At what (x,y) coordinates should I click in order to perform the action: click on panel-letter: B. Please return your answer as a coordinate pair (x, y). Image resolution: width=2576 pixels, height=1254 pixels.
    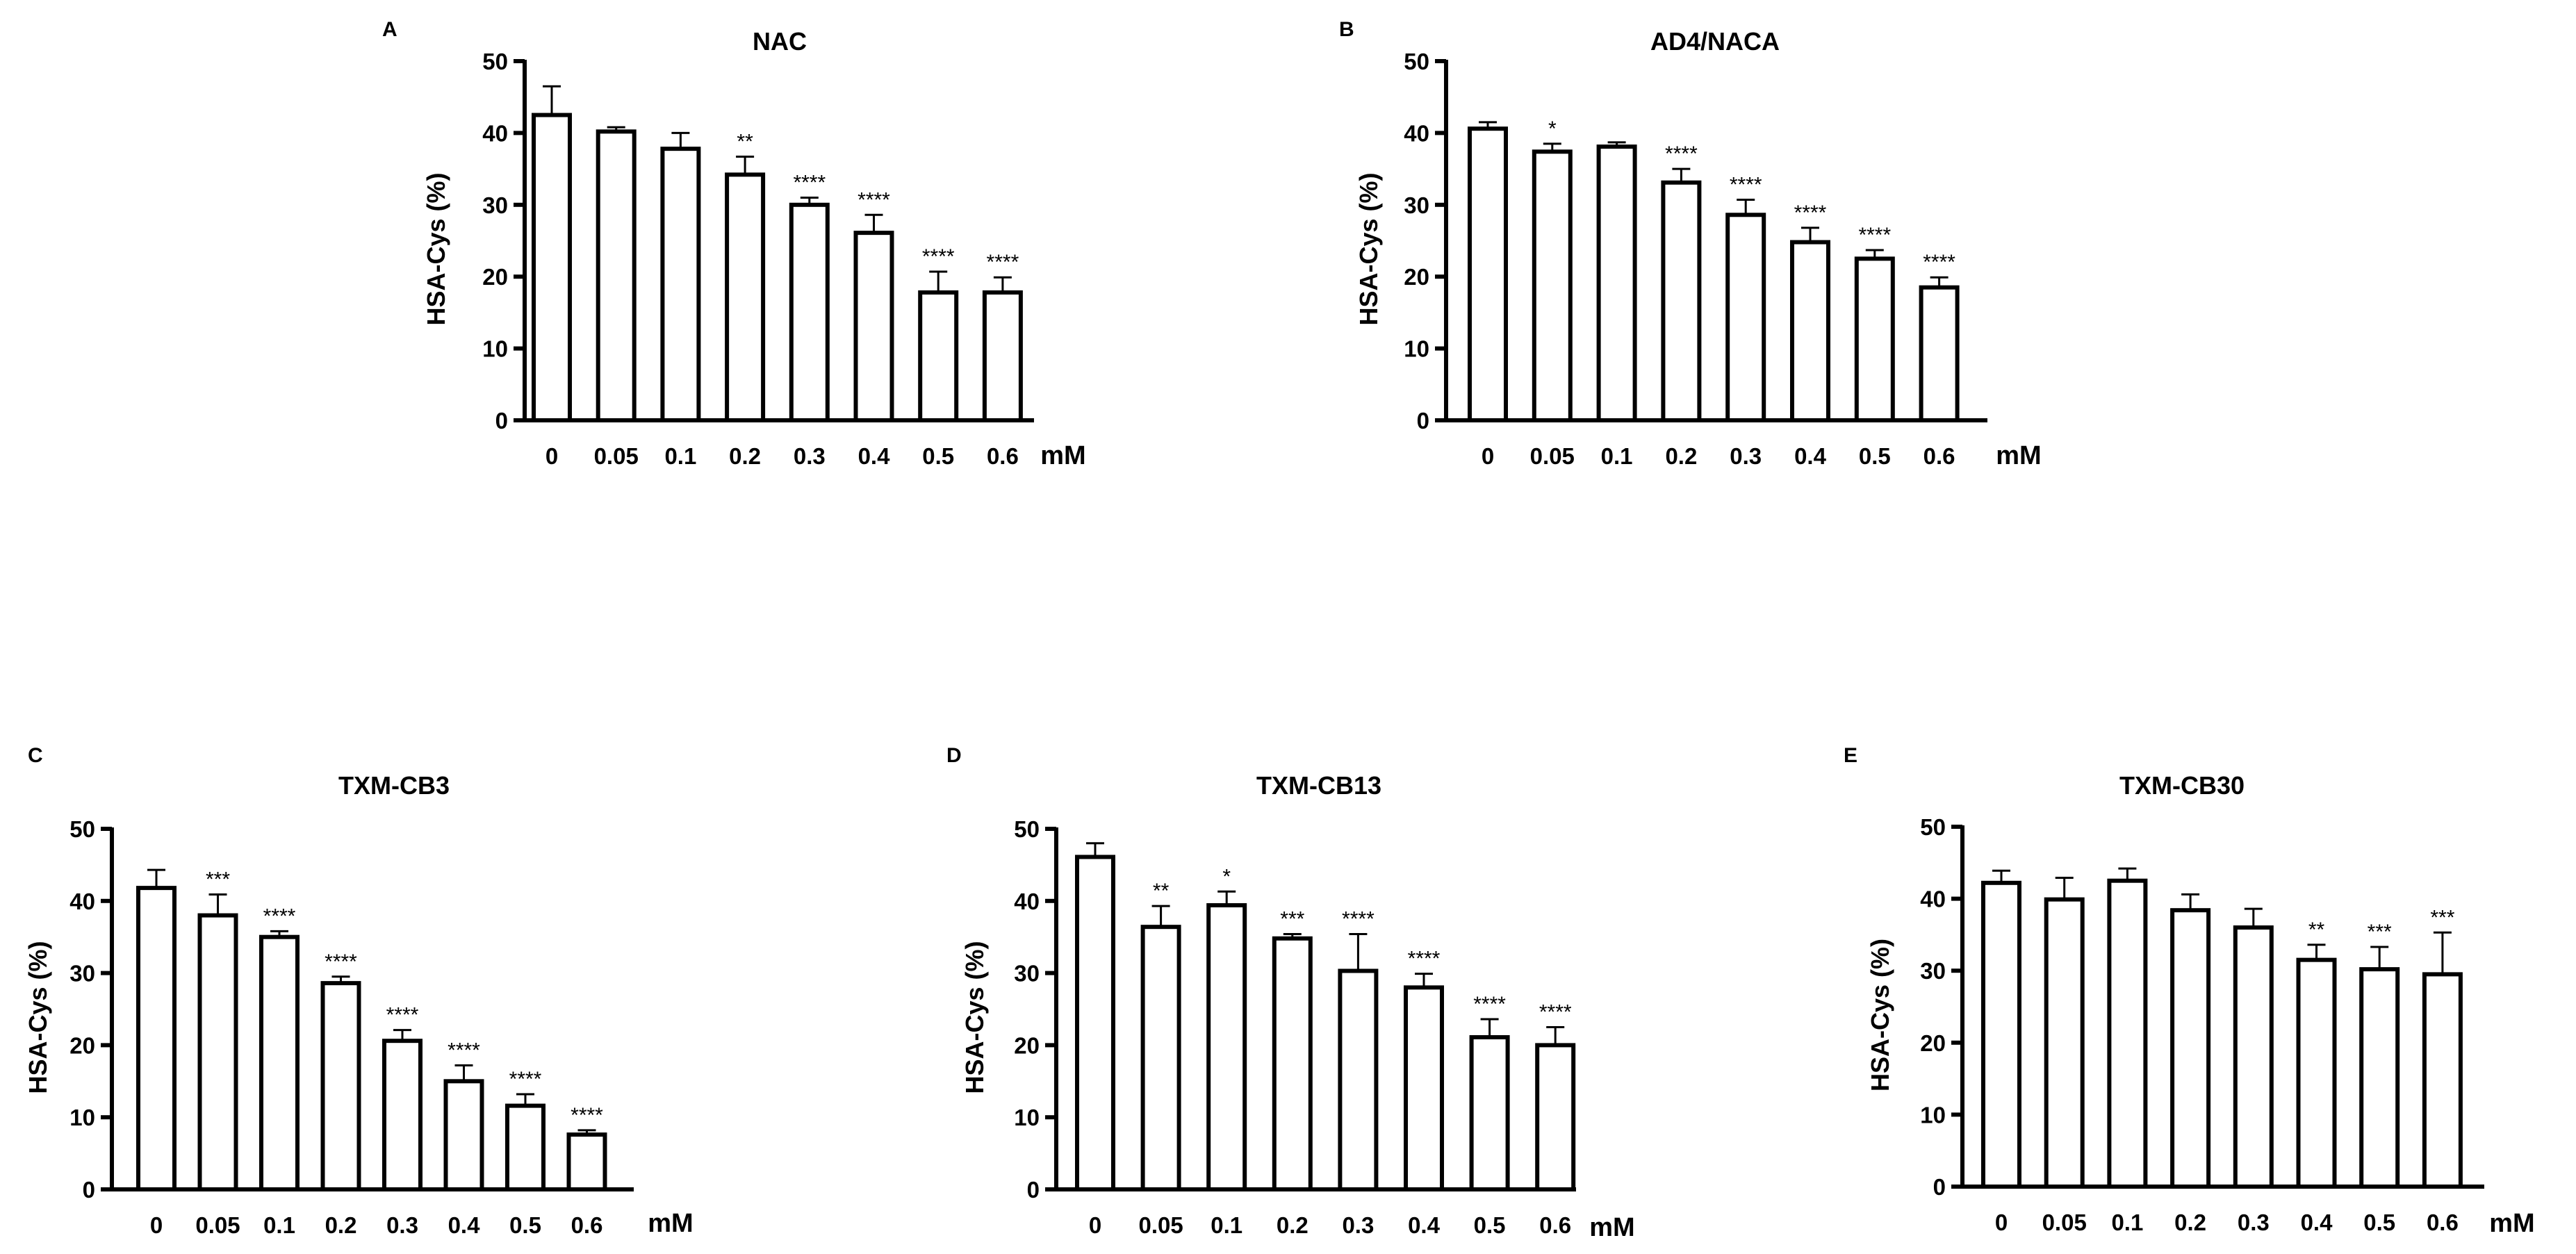
    Looking at the image, I should click on (1346, 29).